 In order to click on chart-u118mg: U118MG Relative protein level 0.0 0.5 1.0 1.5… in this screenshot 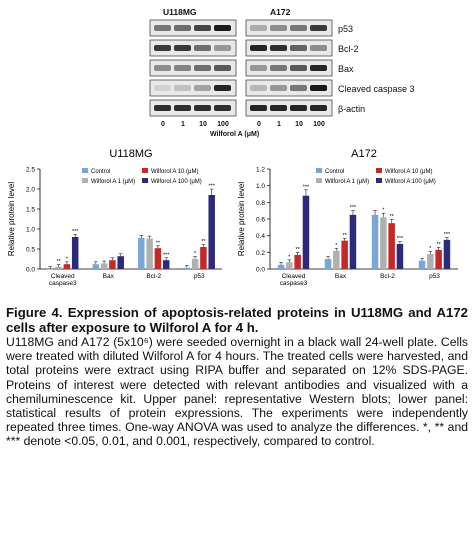, I will do `click(114, 217)`.